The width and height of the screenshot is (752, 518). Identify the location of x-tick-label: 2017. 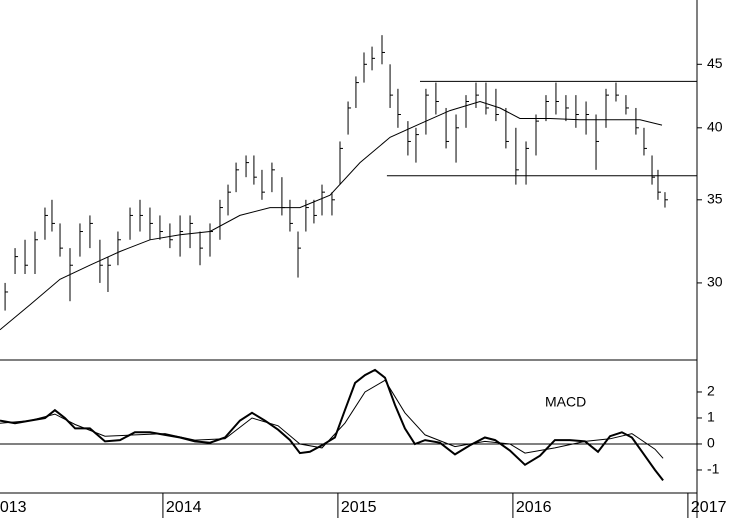
(709, 507).